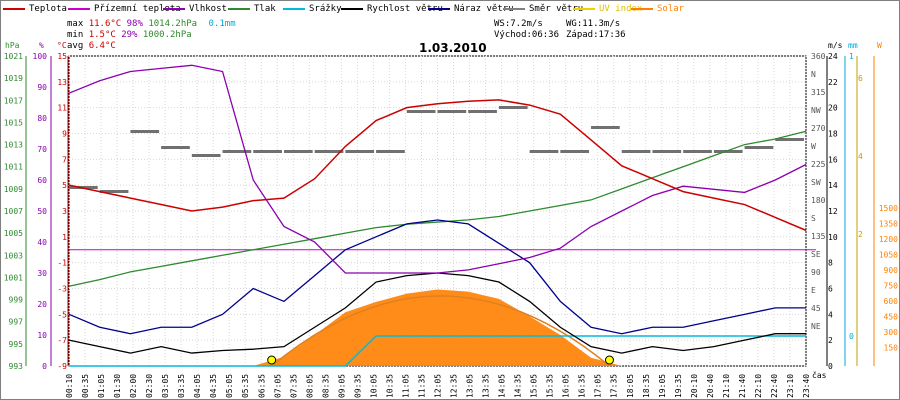 This screenshot has height=400, width=900. What do you see at coordinates (818, 236) in the screenshot?
I see `dir-tick-label: 135` at bounding box center [818, 236].